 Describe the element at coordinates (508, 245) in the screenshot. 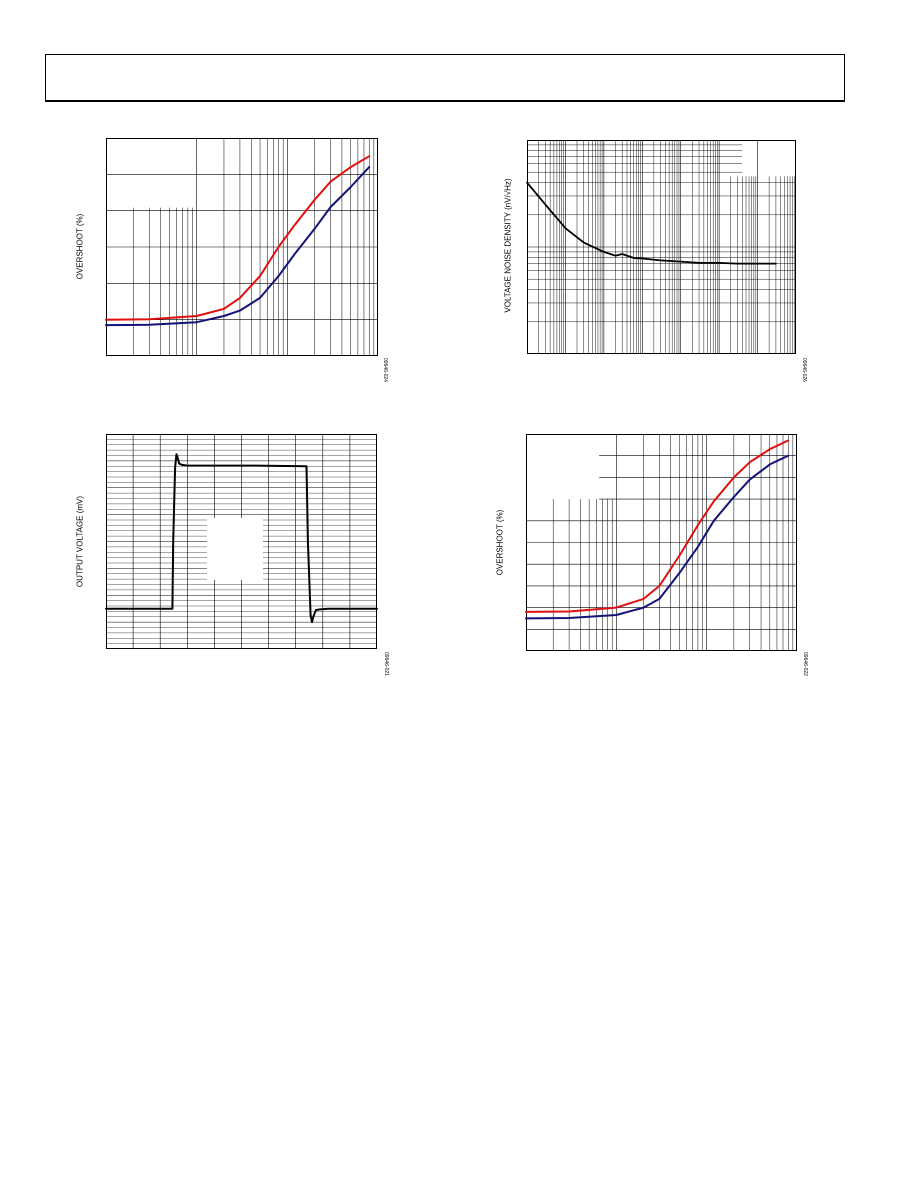

I see `y-axis-label: VOLTAGE NOISE DENSITY (nV/√Hz)` at that location.